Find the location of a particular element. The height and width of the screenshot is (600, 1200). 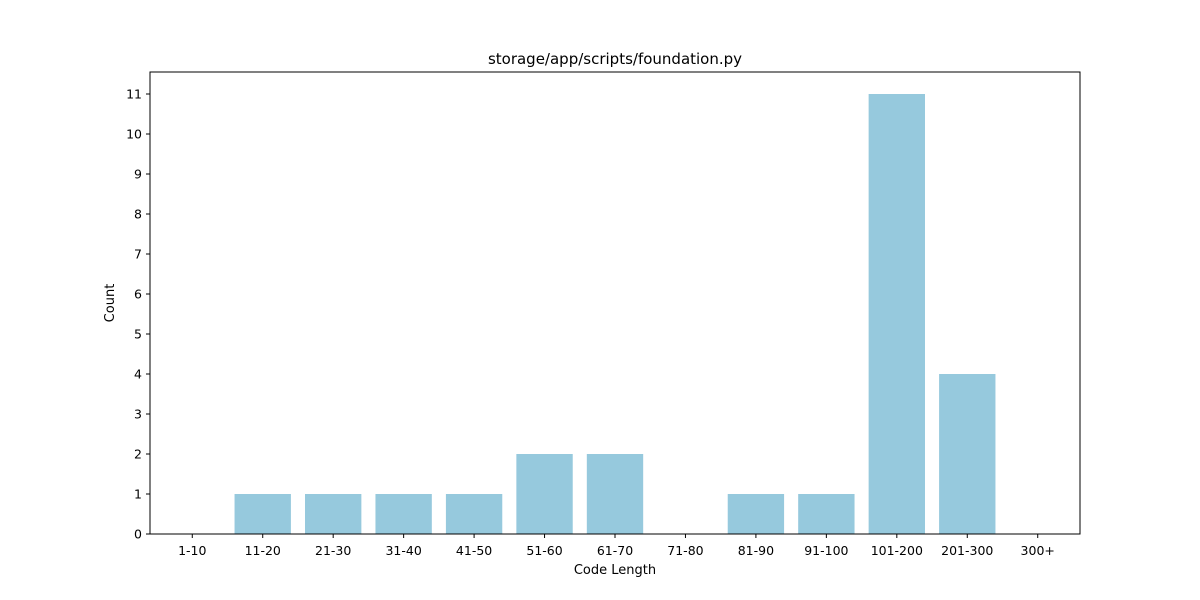

x-tick-label: 101-200 is located at coordinates (897, 550).